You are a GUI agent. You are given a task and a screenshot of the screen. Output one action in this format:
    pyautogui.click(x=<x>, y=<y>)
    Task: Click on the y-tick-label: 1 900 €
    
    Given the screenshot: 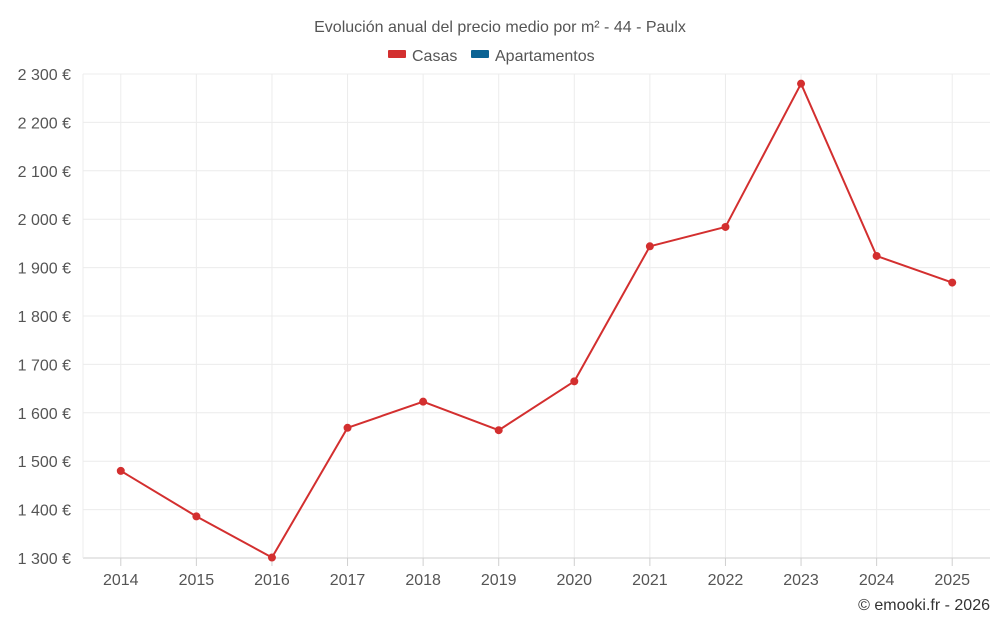 What is the action you would take?
    pyautogui.click(x=44, y=269)
    